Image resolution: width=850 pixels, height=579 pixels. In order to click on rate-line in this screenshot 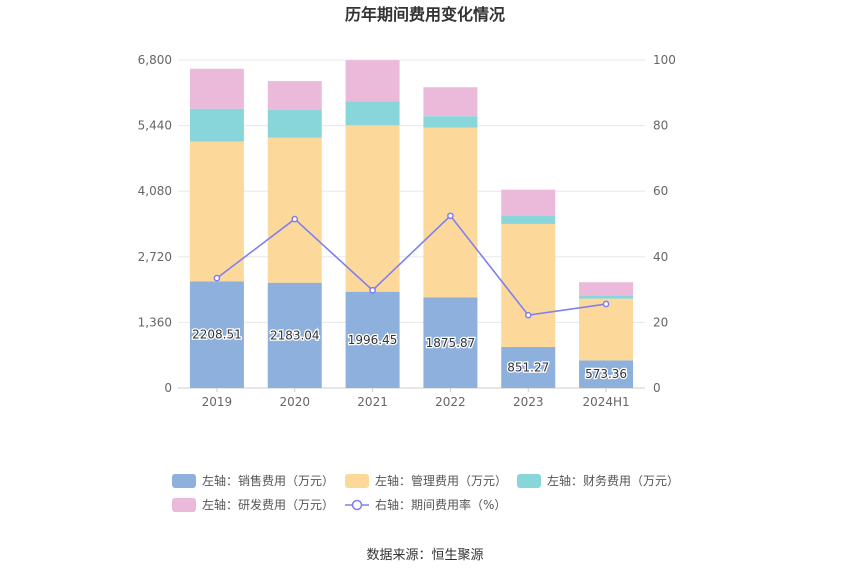, I will do `click(411, 265)`.